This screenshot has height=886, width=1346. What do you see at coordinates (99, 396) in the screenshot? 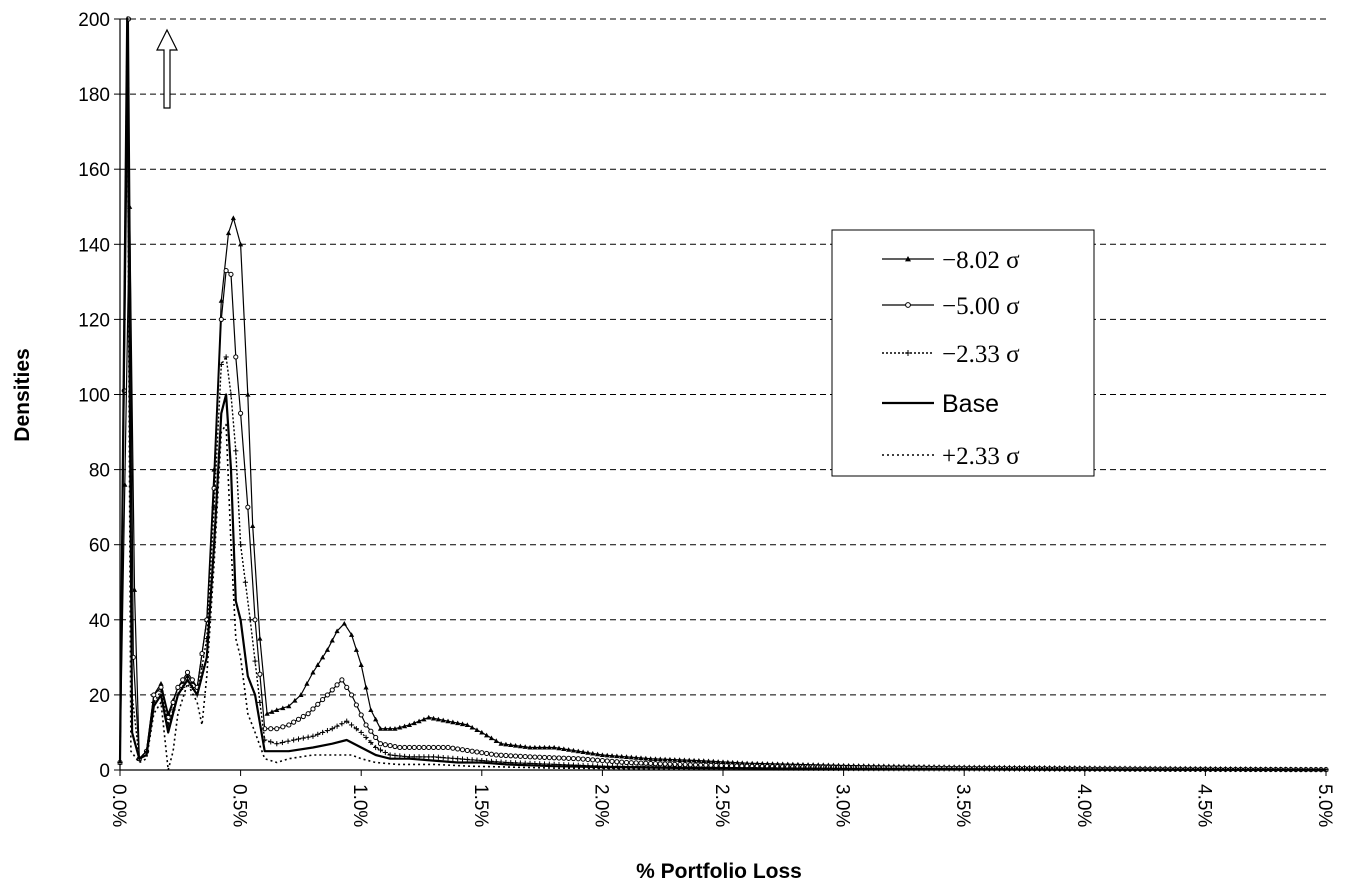
I see `y-axis-ticks: 0 20 40 60 80 100 120 140 160 180 200` at bounding box center [99, 396].